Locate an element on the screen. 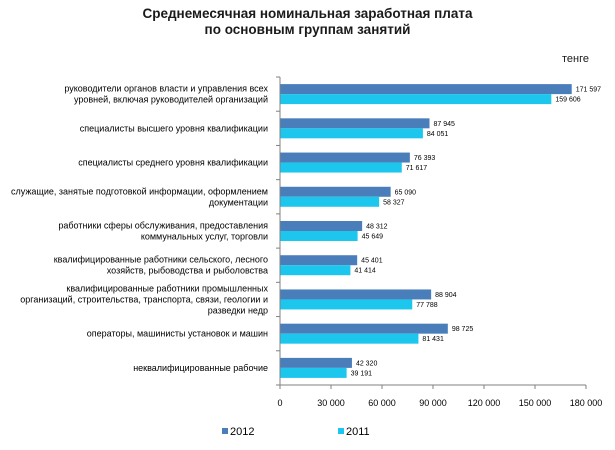  legend-label-2011: 2011 is located at coordinates (358, 432).